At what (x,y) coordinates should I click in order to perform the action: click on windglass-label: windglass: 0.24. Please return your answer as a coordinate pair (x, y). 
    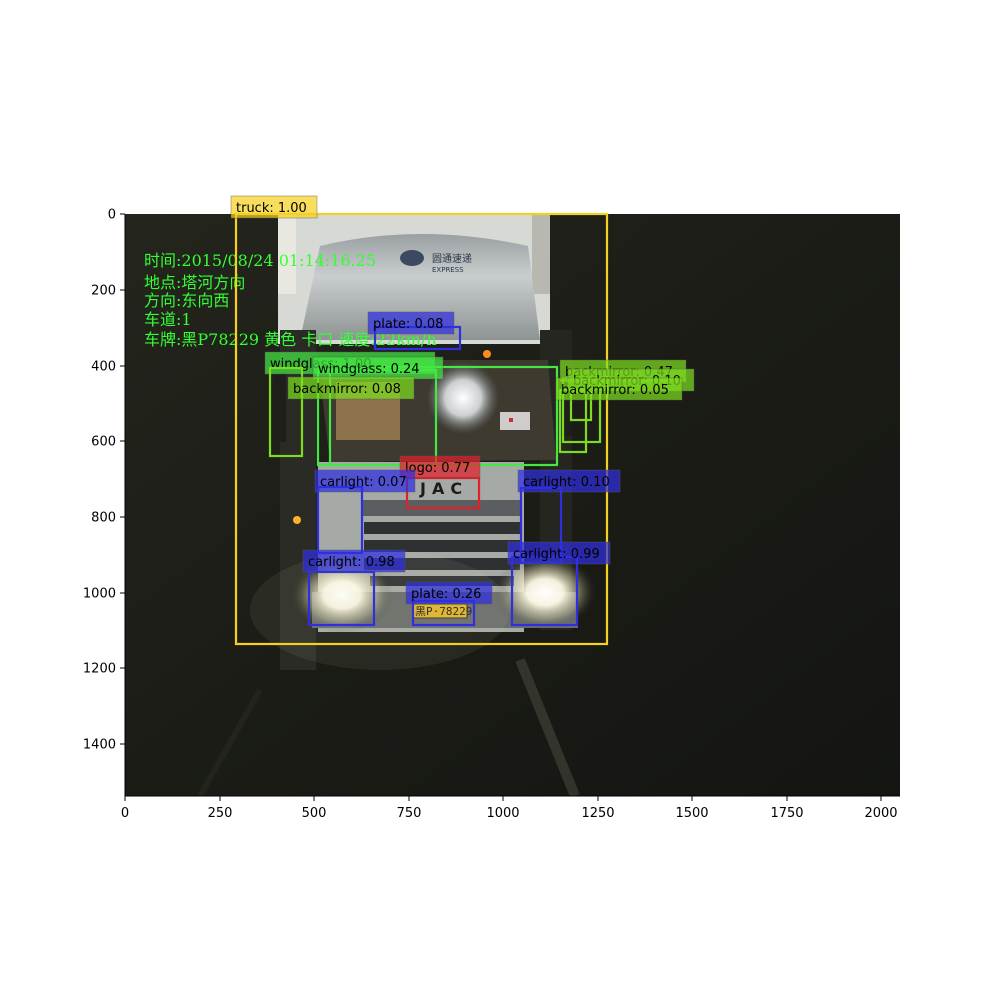
    Looking at the image, I should click on (369, 369).